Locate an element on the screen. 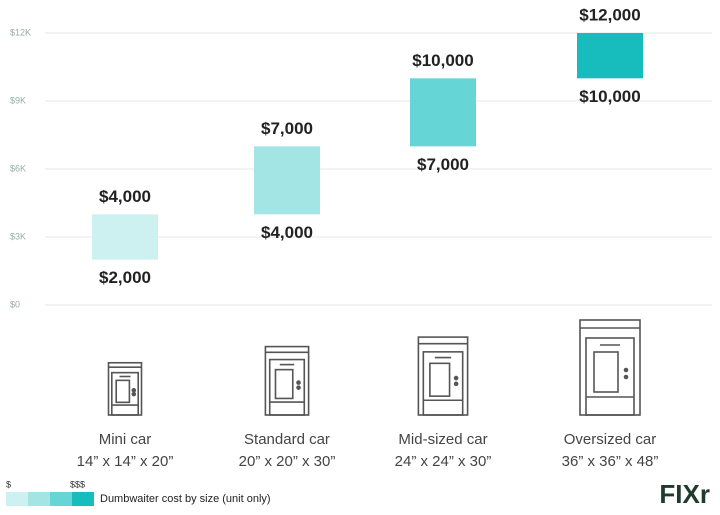  high-label: $7,000 is located at coordinates (287, 128).